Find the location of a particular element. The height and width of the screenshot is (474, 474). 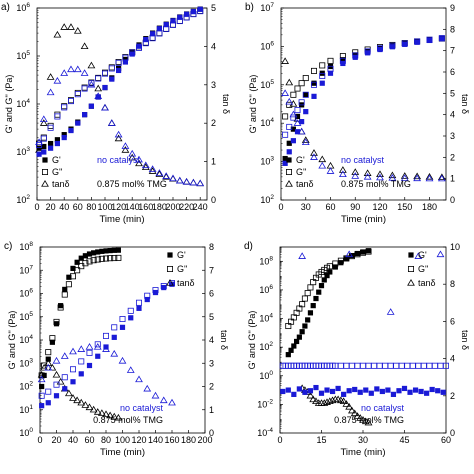

legend-label: G' is located at coordinates (422, 255).